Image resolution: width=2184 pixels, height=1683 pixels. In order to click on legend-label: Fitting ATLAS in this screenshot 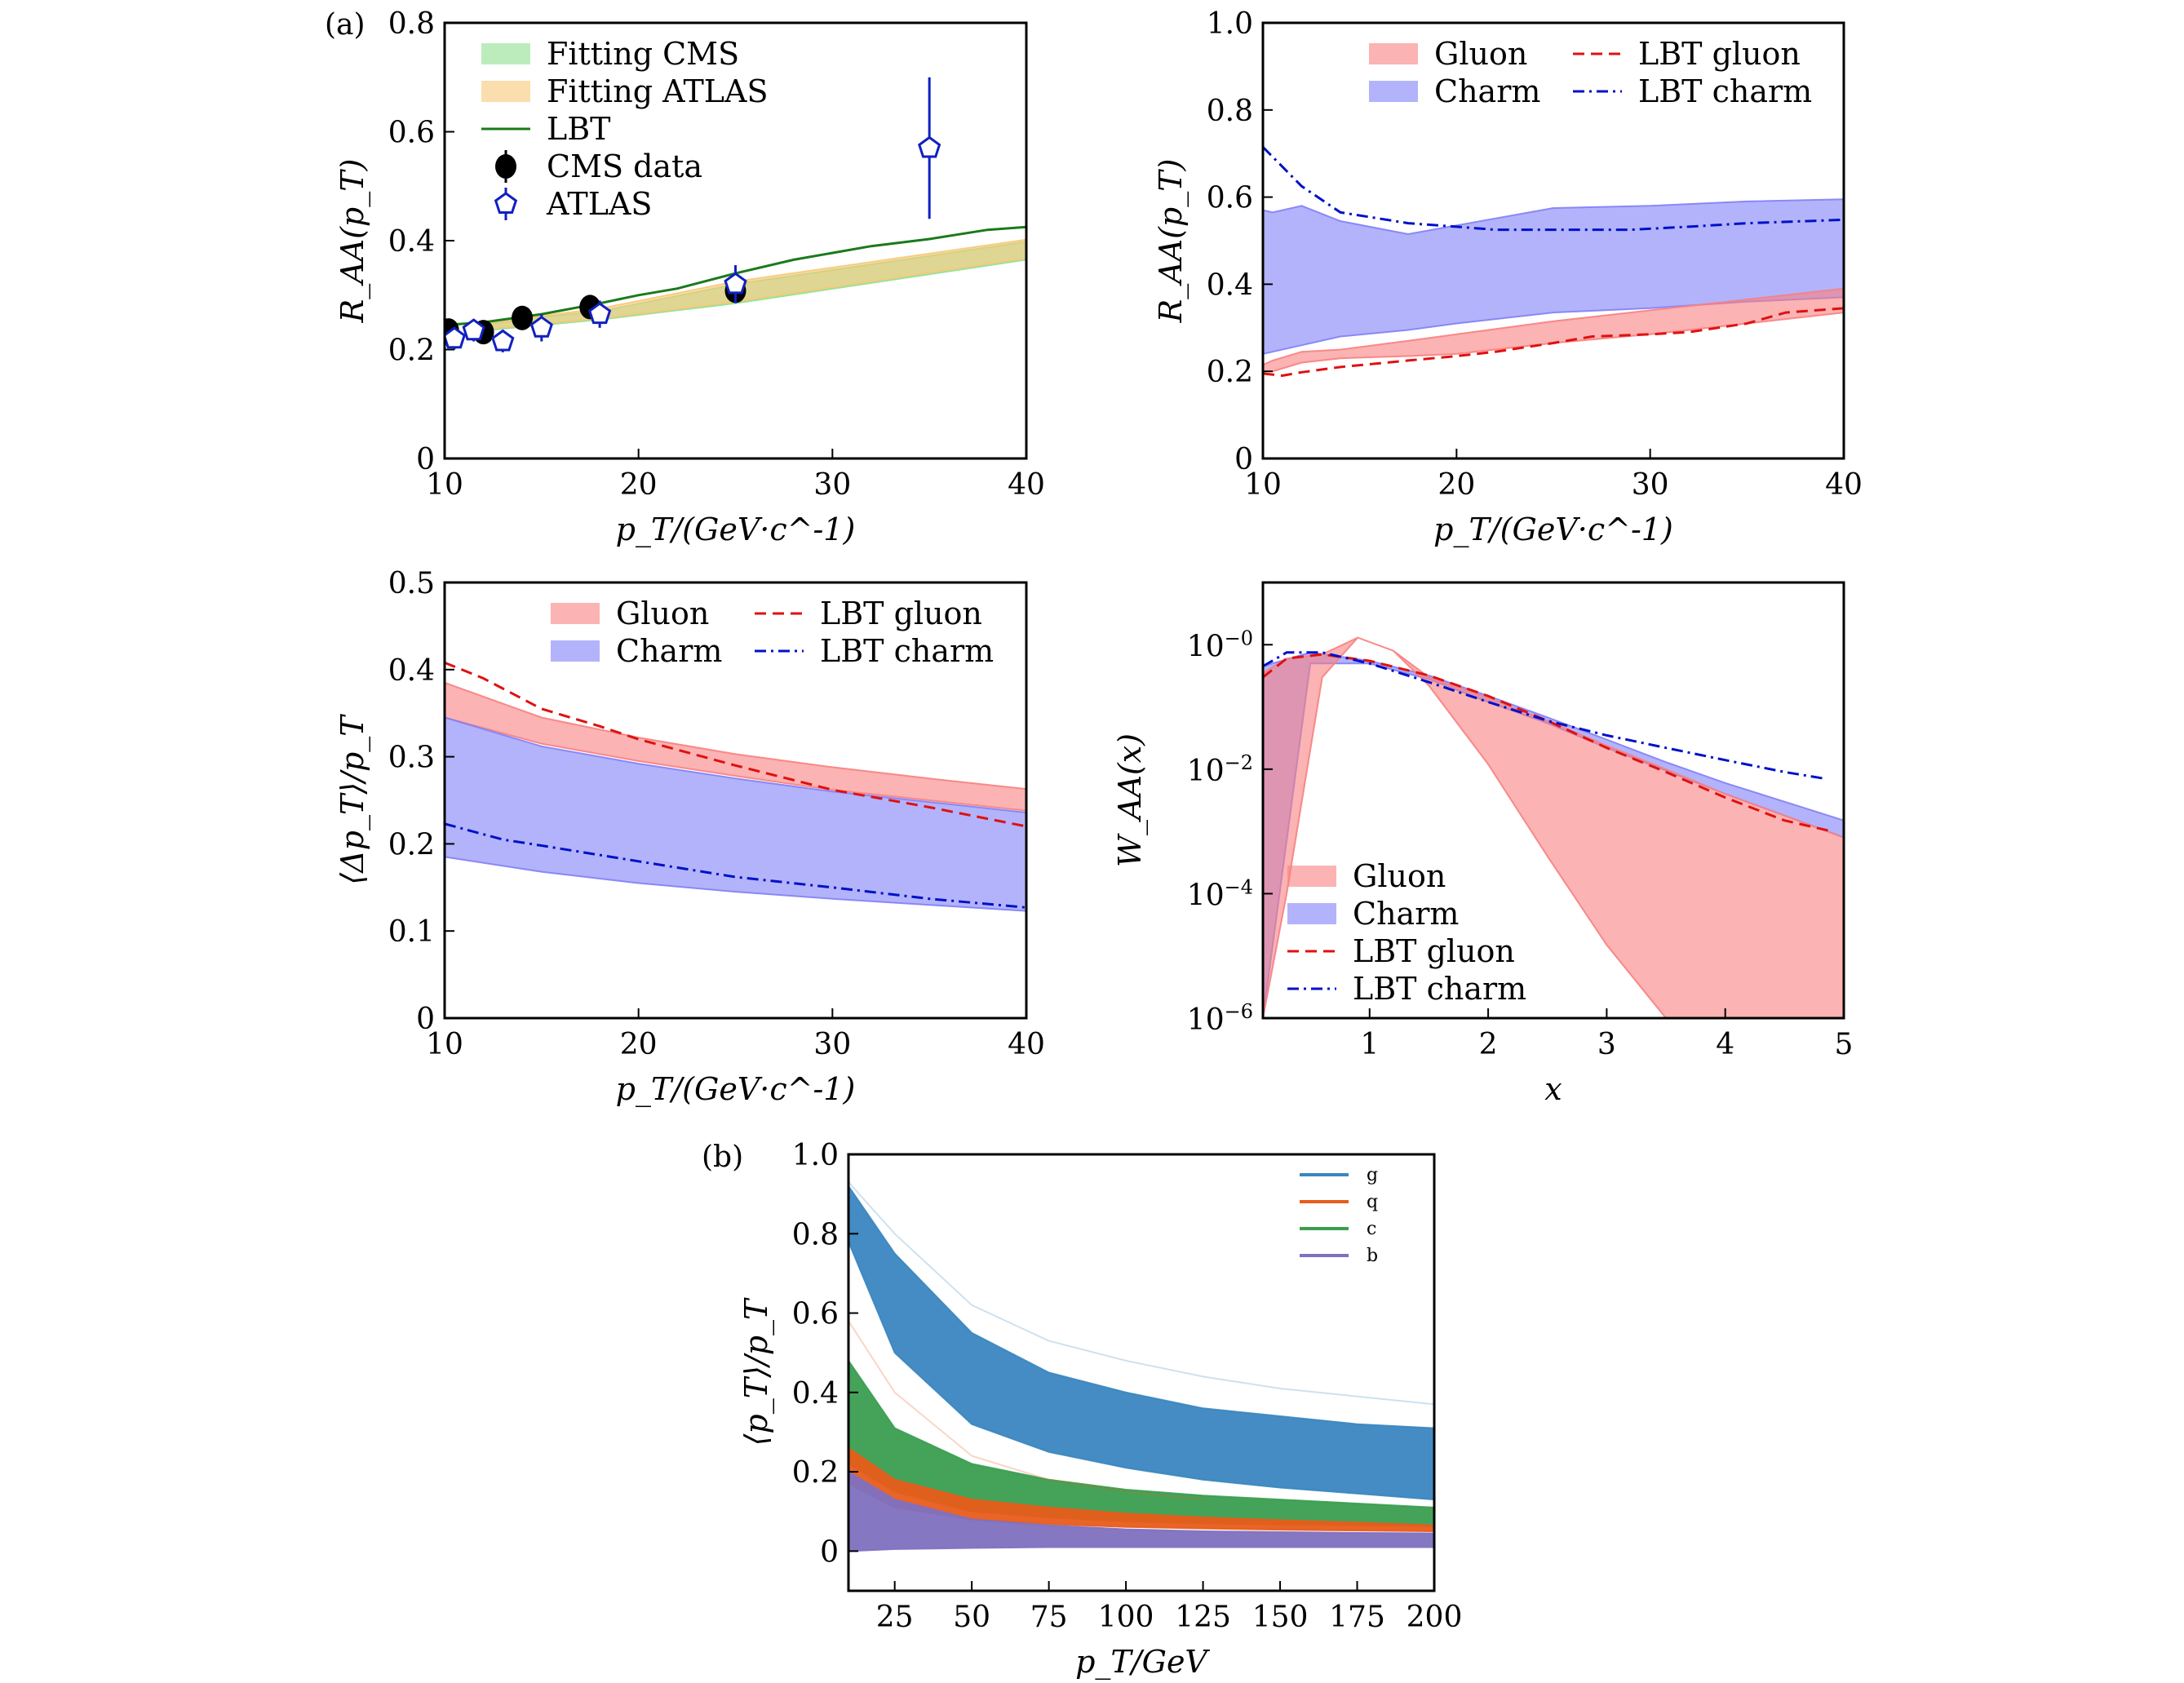, I will do `click(658, 91)`.